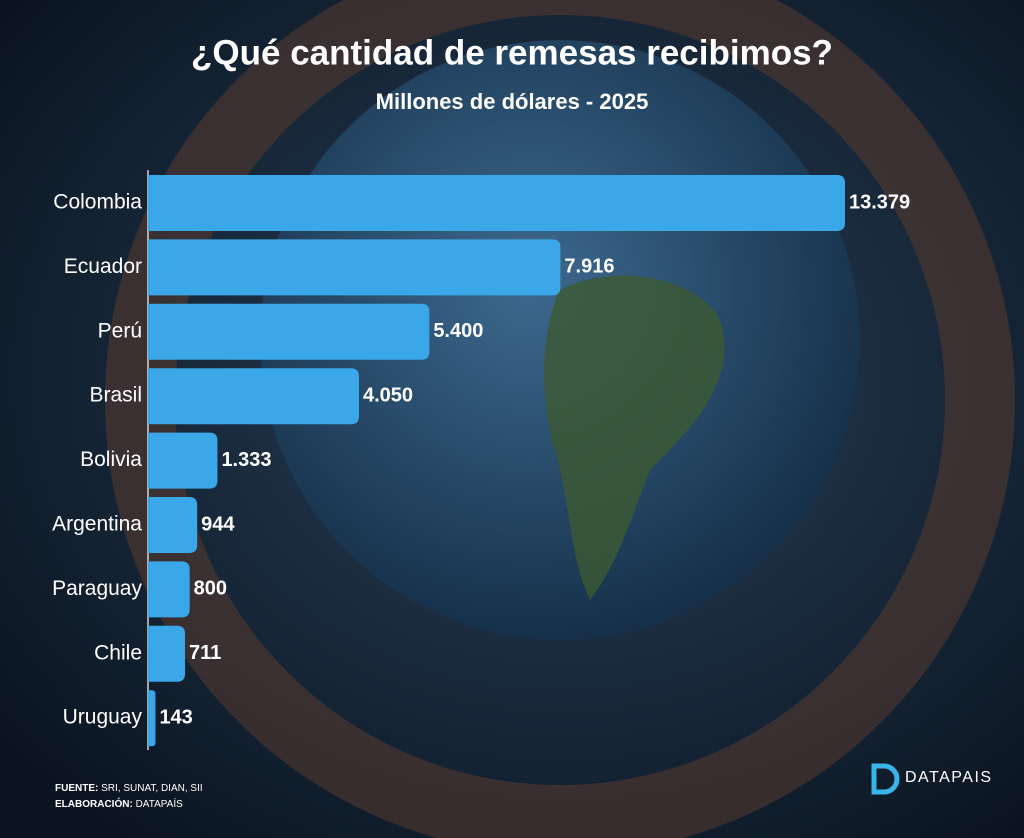 Image resolution: width=1024 pixels, height=838 pixels. I want to click on category-label: Brasil, so click(115, 395).